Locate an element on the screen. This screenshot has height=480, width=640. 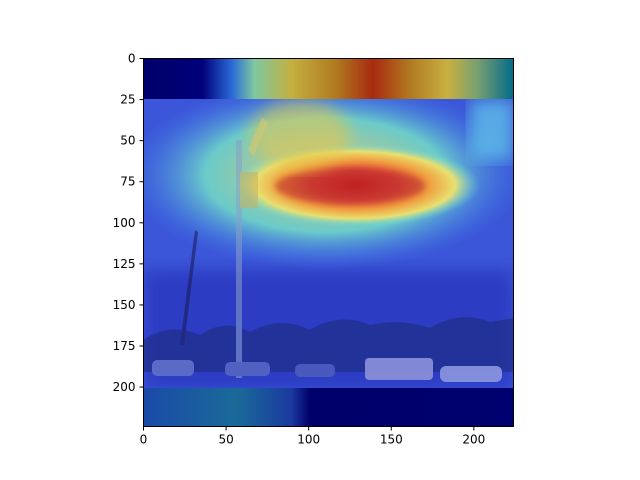
x-axis: 0 50 100 150 200 is located at coordinates (312, 436).